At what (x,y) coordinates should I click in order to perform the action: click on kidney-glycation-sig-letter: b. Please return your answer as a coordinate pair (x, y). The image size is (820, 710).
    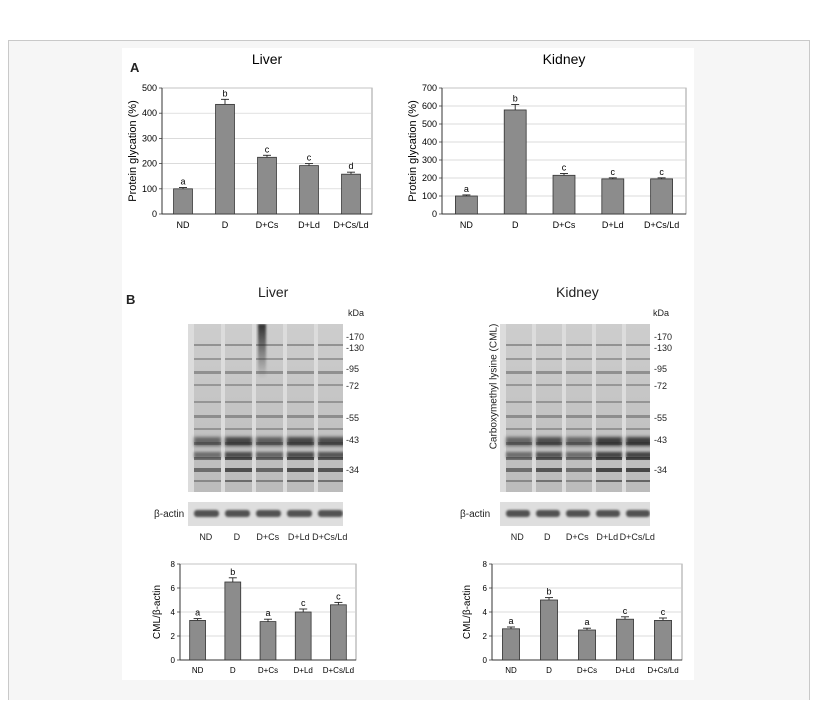
    Looking at the image, I should click on (515, 99).